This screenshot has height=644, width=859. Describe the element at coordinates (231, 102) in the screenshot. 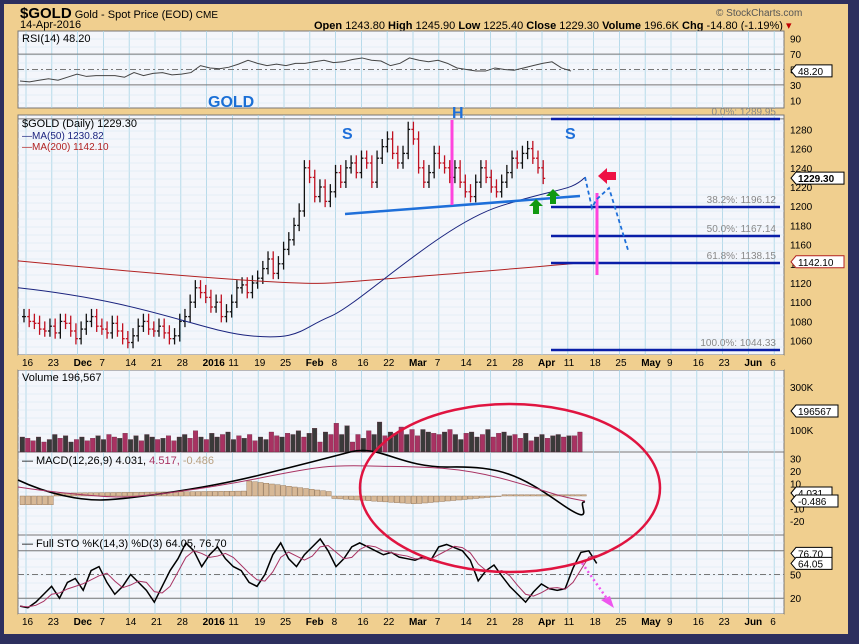

I see `gold-annotation: GOLD` at that location.